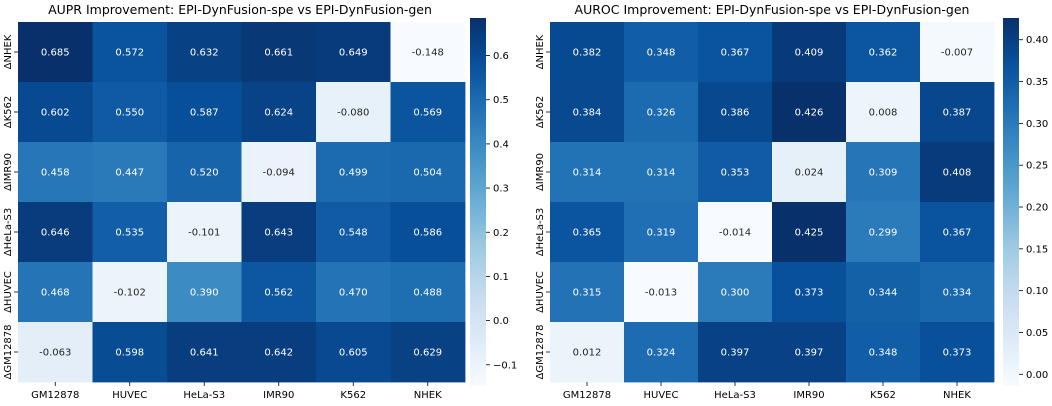 This screenshot has height=406, width=1052. I want to click on cell-value-label: -0.148, so click(428, 53).